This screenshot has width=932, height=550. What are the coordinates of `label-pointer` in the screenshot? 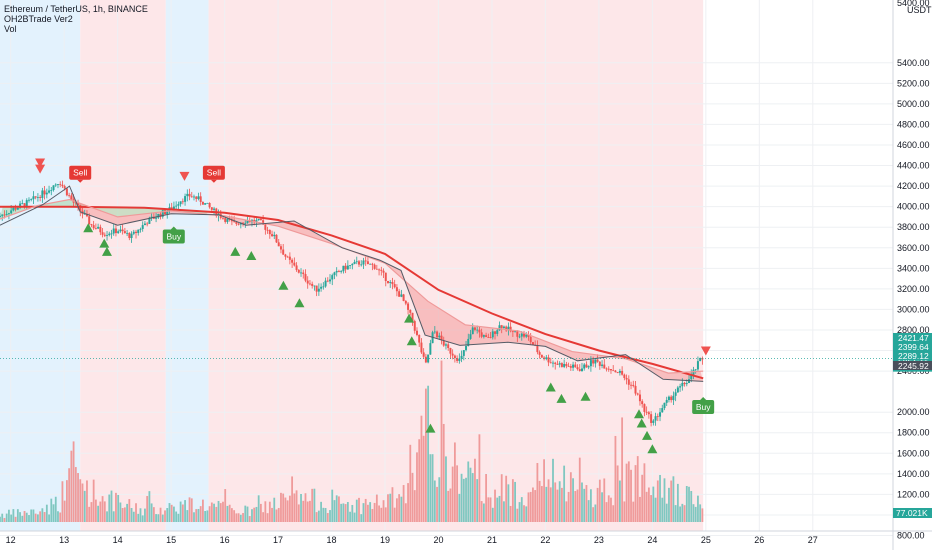 It's located at (80, 181).